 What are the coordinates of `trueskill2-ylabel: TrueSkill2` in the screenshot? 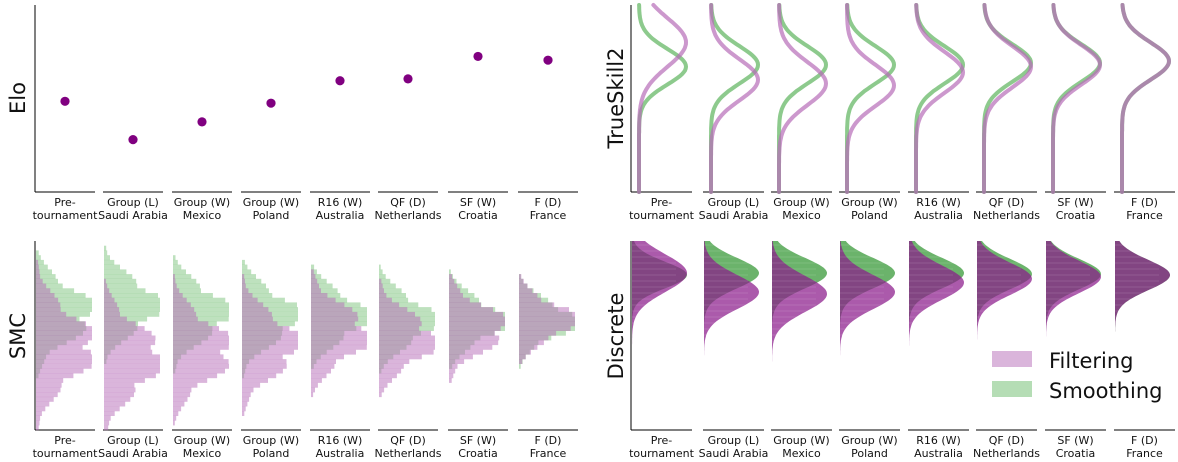 It's located at (616, 99).